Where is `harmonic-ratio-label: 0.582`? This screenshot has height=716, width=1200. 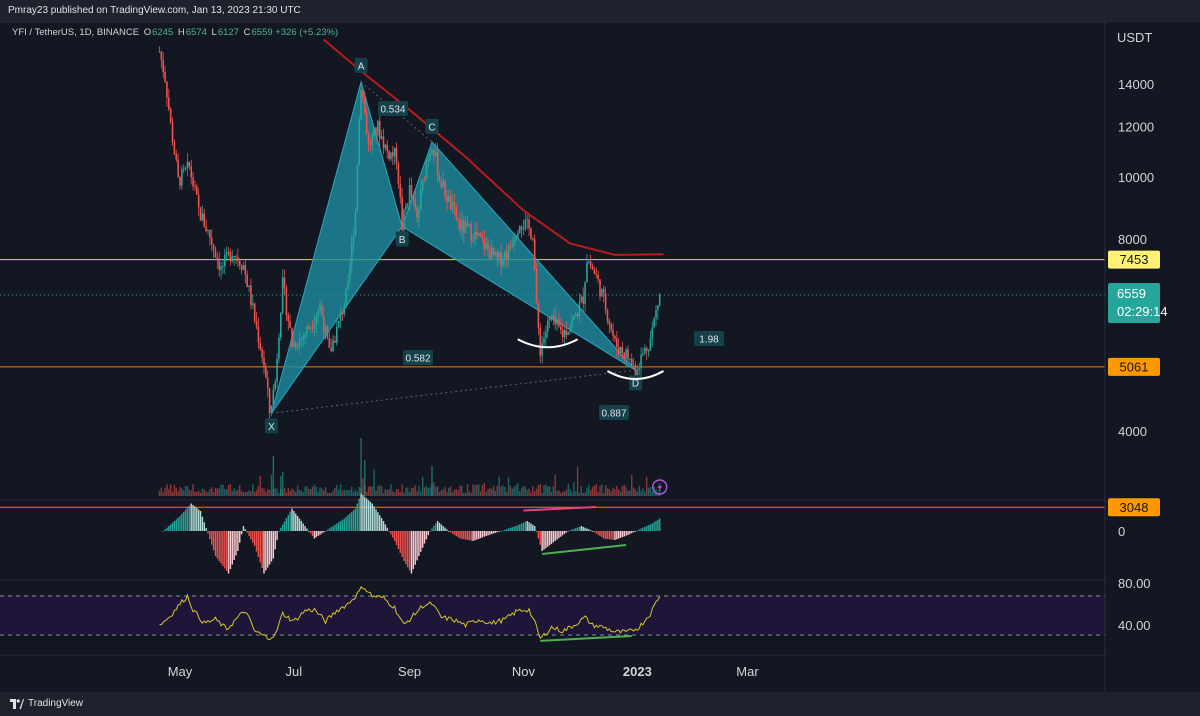 harmonic-ratio-label: 0.582 is located at coordinates (417, 359).